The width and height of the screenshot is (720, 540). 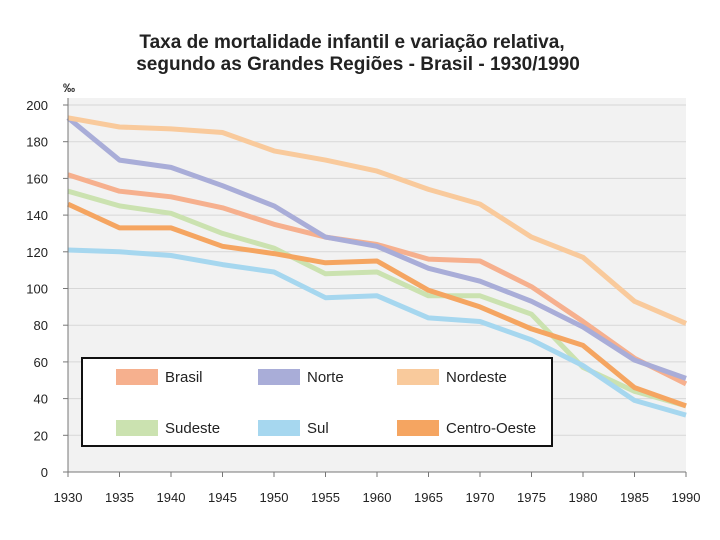 I want to click on x-tick-label-1970: 1970, so click(x=480, y=497).